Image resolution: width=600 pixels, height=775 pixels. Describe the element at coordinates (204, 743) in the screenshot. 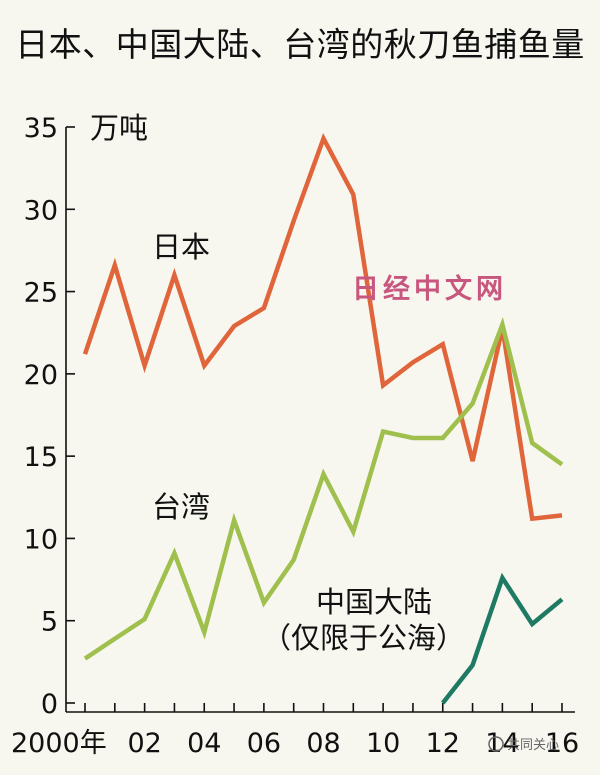

I see `x-tick-label: 04` at that location.